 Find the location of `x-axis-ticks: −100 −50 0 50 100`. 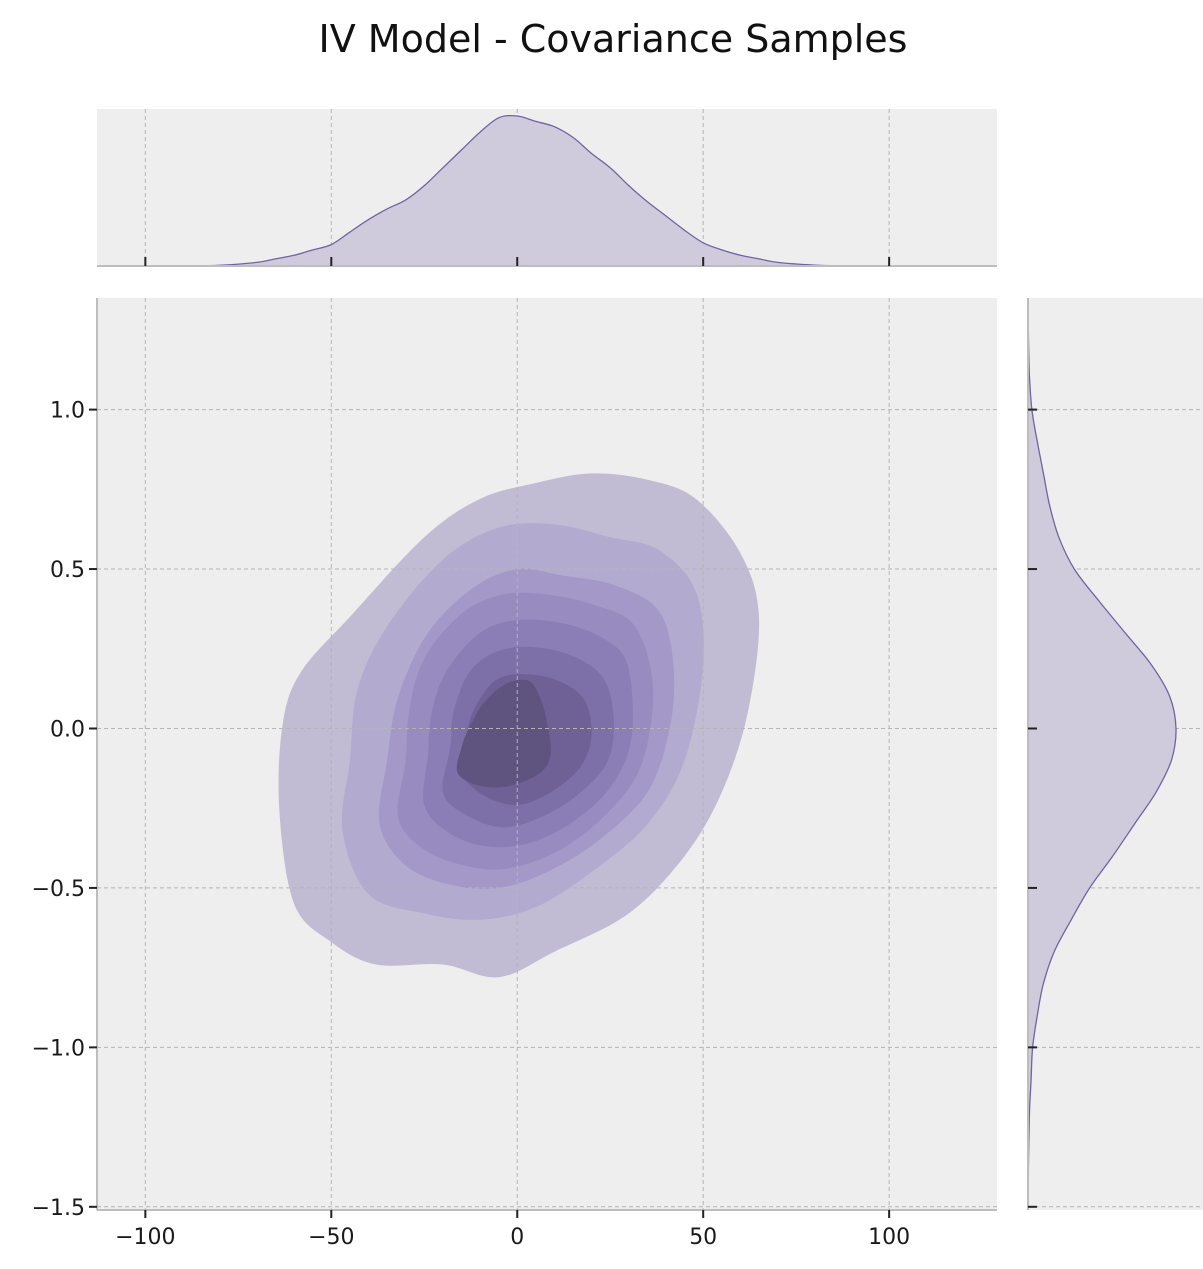

x-axis-ticks: −100 −50 0 50 100 is located at coordinates (512, 1230).